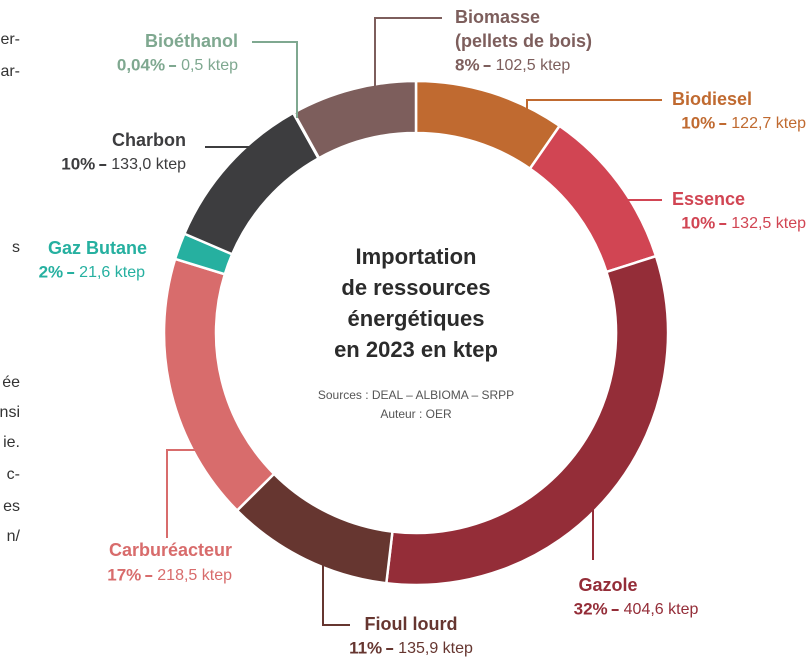  I want to click on value-label: 102,5 ktep, so click(533, 65).